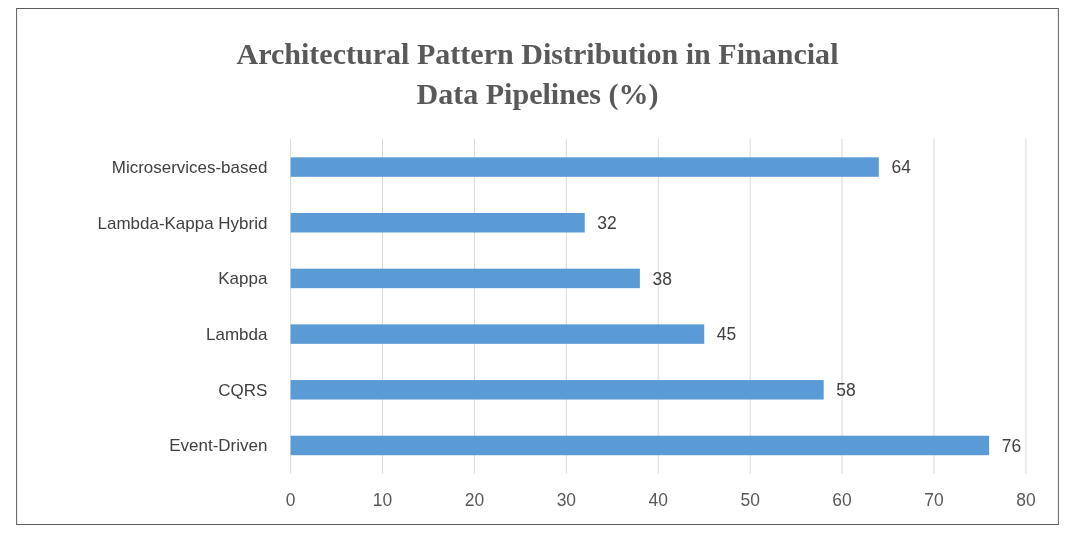 The image size is (1075, 533). I want to click on data-label: 58, so click(846, 389).